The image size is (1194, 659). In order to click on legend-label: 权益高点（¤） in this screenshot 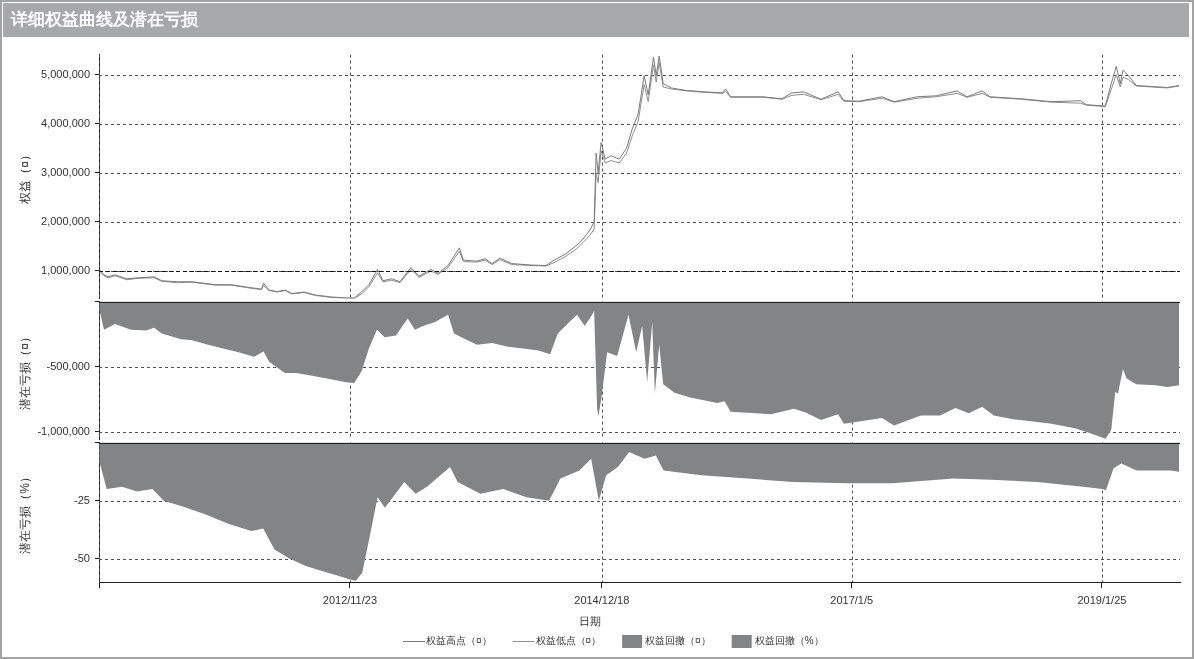, I will do `click(458, 640)`.